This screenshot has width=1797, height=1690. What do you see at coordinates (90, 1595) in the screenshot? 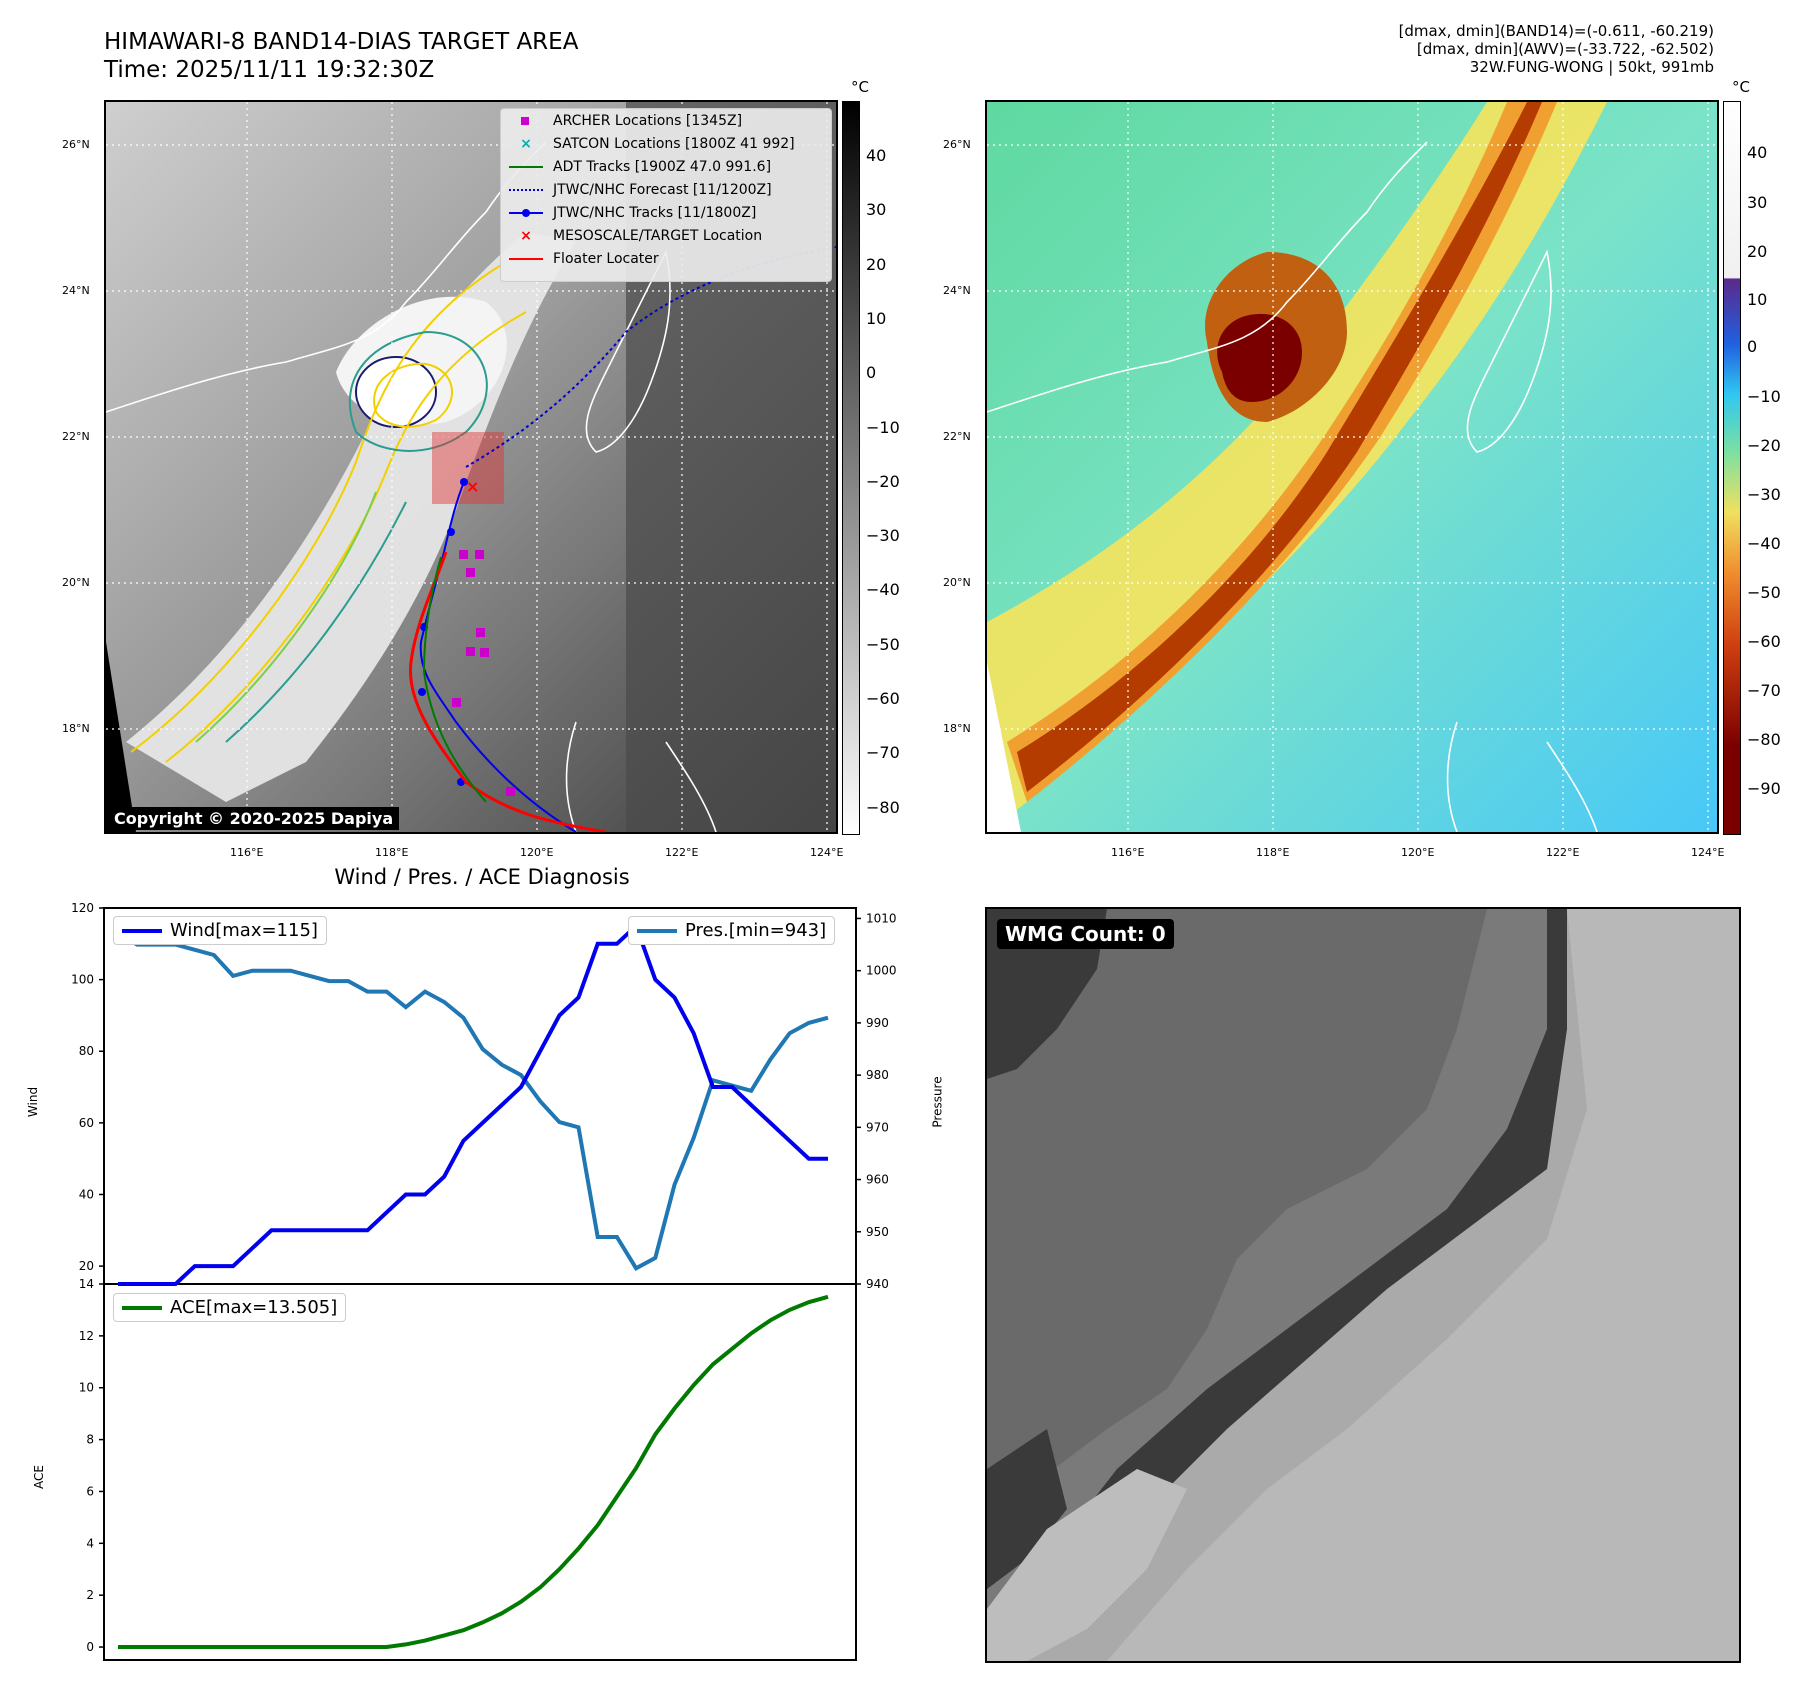
I see `ace-tick: 2` at bounding box center [90, 1595].